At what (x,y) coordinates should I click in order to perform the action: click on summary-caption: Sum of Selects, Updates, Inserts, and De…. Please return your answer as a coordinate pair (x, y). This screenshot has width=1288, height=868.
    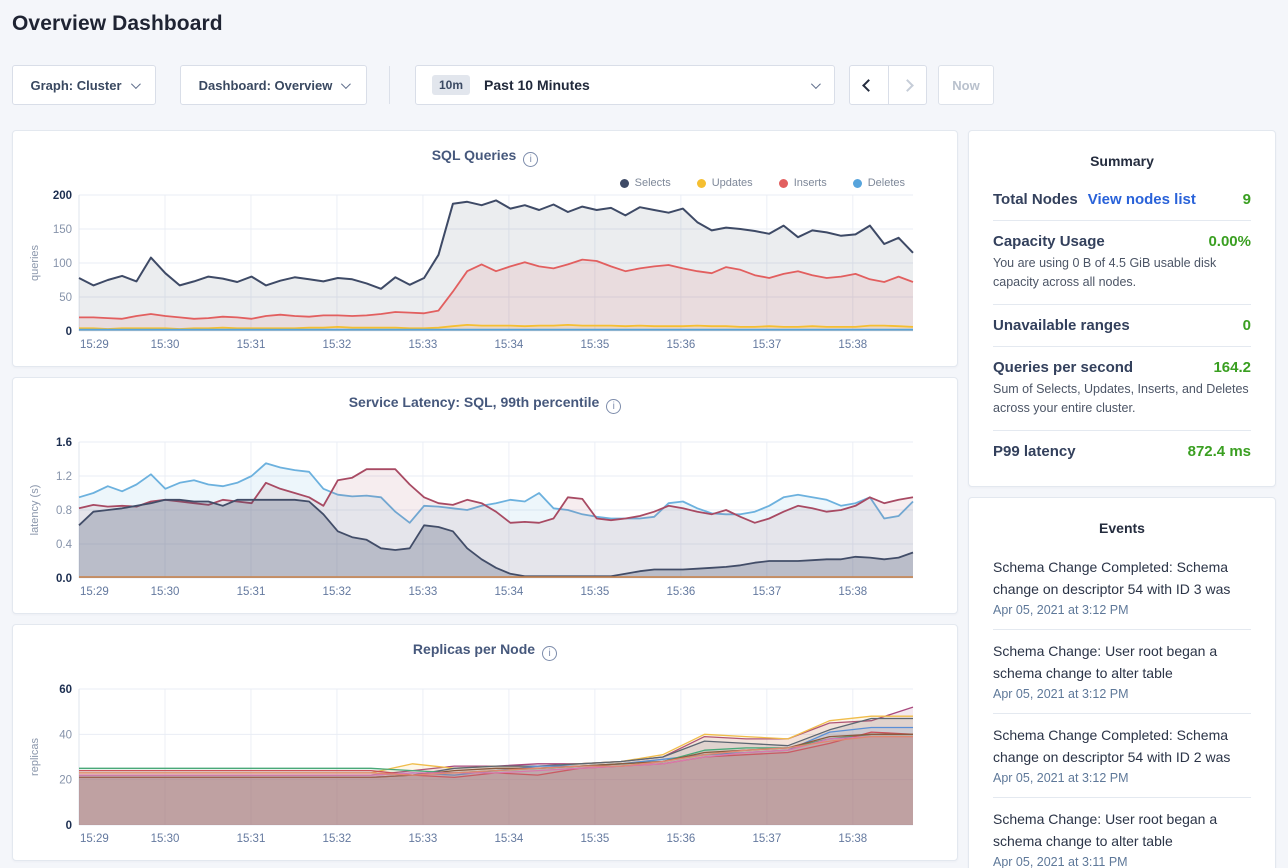
    Looking at the image, I should click on (1121, 398).